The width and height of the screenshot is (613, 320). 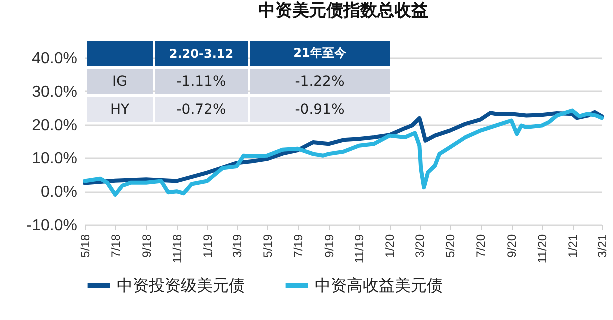 What do you see at coordinates (55, 125) in the screenshot?
I see `y-tick-label: 20.0%` at bounding box center [55, 125].